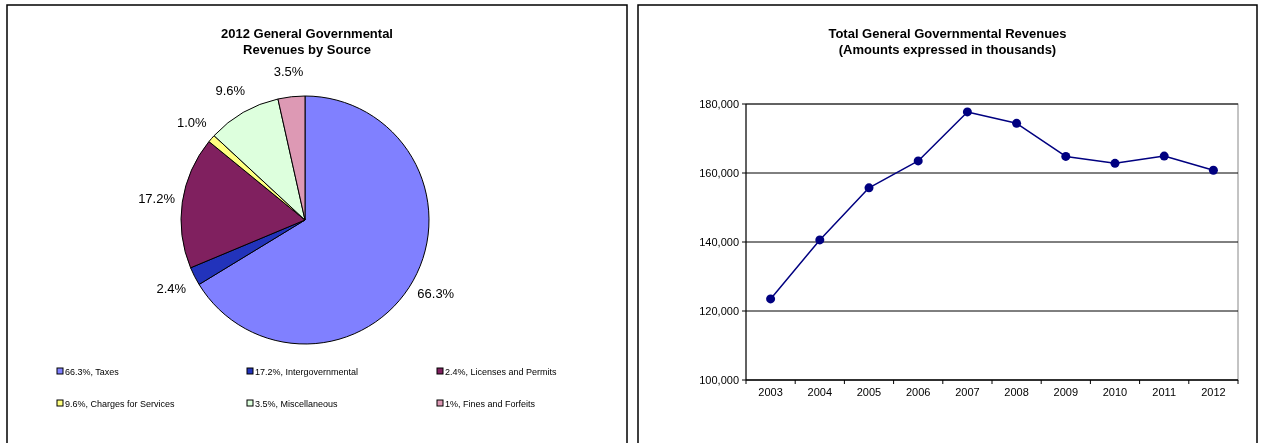 The height and width of the screenshot is (443, 1265). Describe the element at coordinates (501, 372) in the screenshot. I see `legend-label: 2.4%, Licenses and Permits` at that location.